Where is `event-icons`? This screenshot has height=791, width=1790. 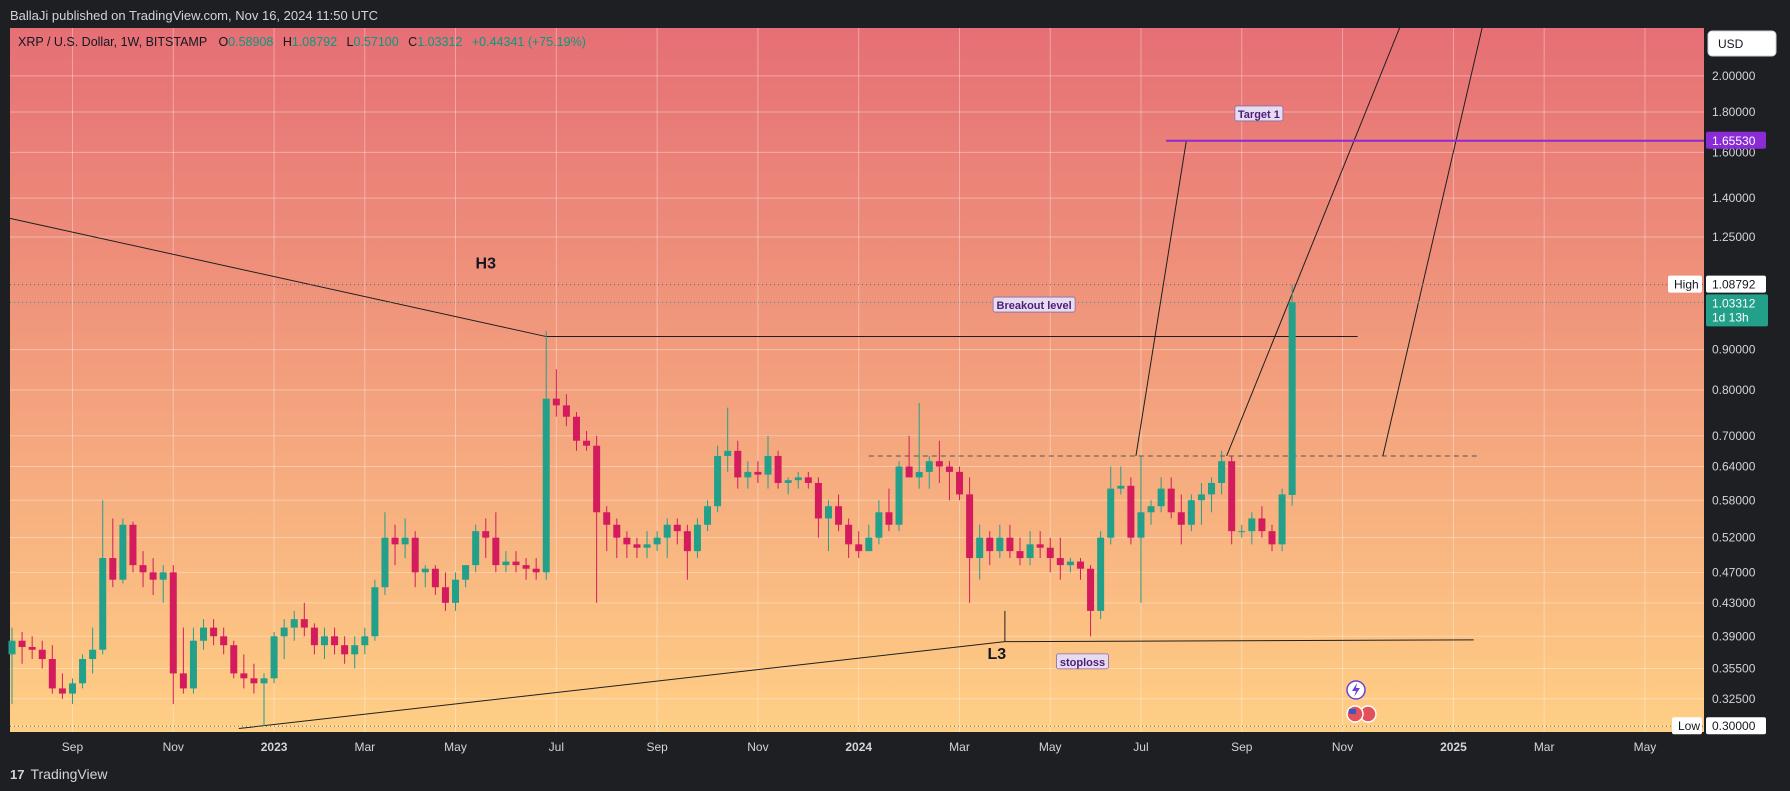 event-icons is located at coordinates (1361, 701).